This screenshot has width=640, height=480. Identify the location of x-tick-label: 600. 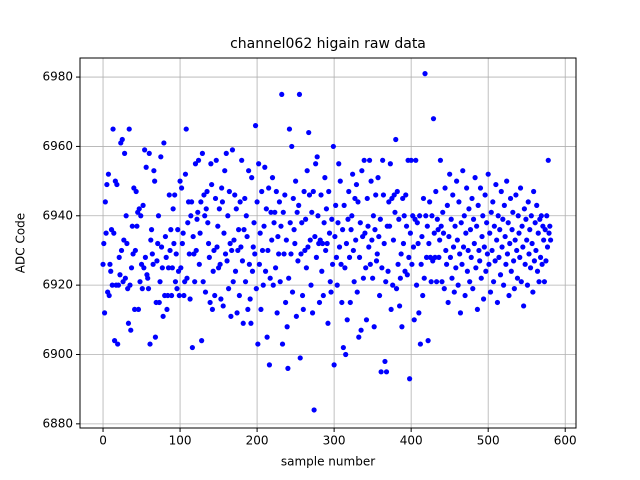
(565, 441).